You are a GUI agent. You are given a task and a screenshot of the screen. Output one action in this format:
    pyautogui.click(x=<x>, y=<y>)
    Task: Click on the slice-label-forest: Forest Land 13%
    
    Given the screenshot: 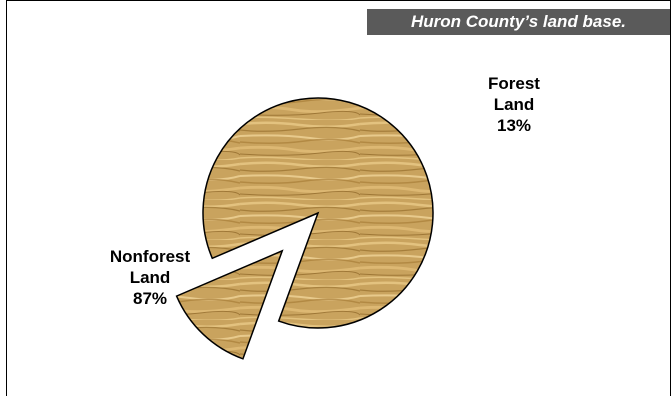 What is the action you would take?
    pyautogui.click(x=514, y=104)
    